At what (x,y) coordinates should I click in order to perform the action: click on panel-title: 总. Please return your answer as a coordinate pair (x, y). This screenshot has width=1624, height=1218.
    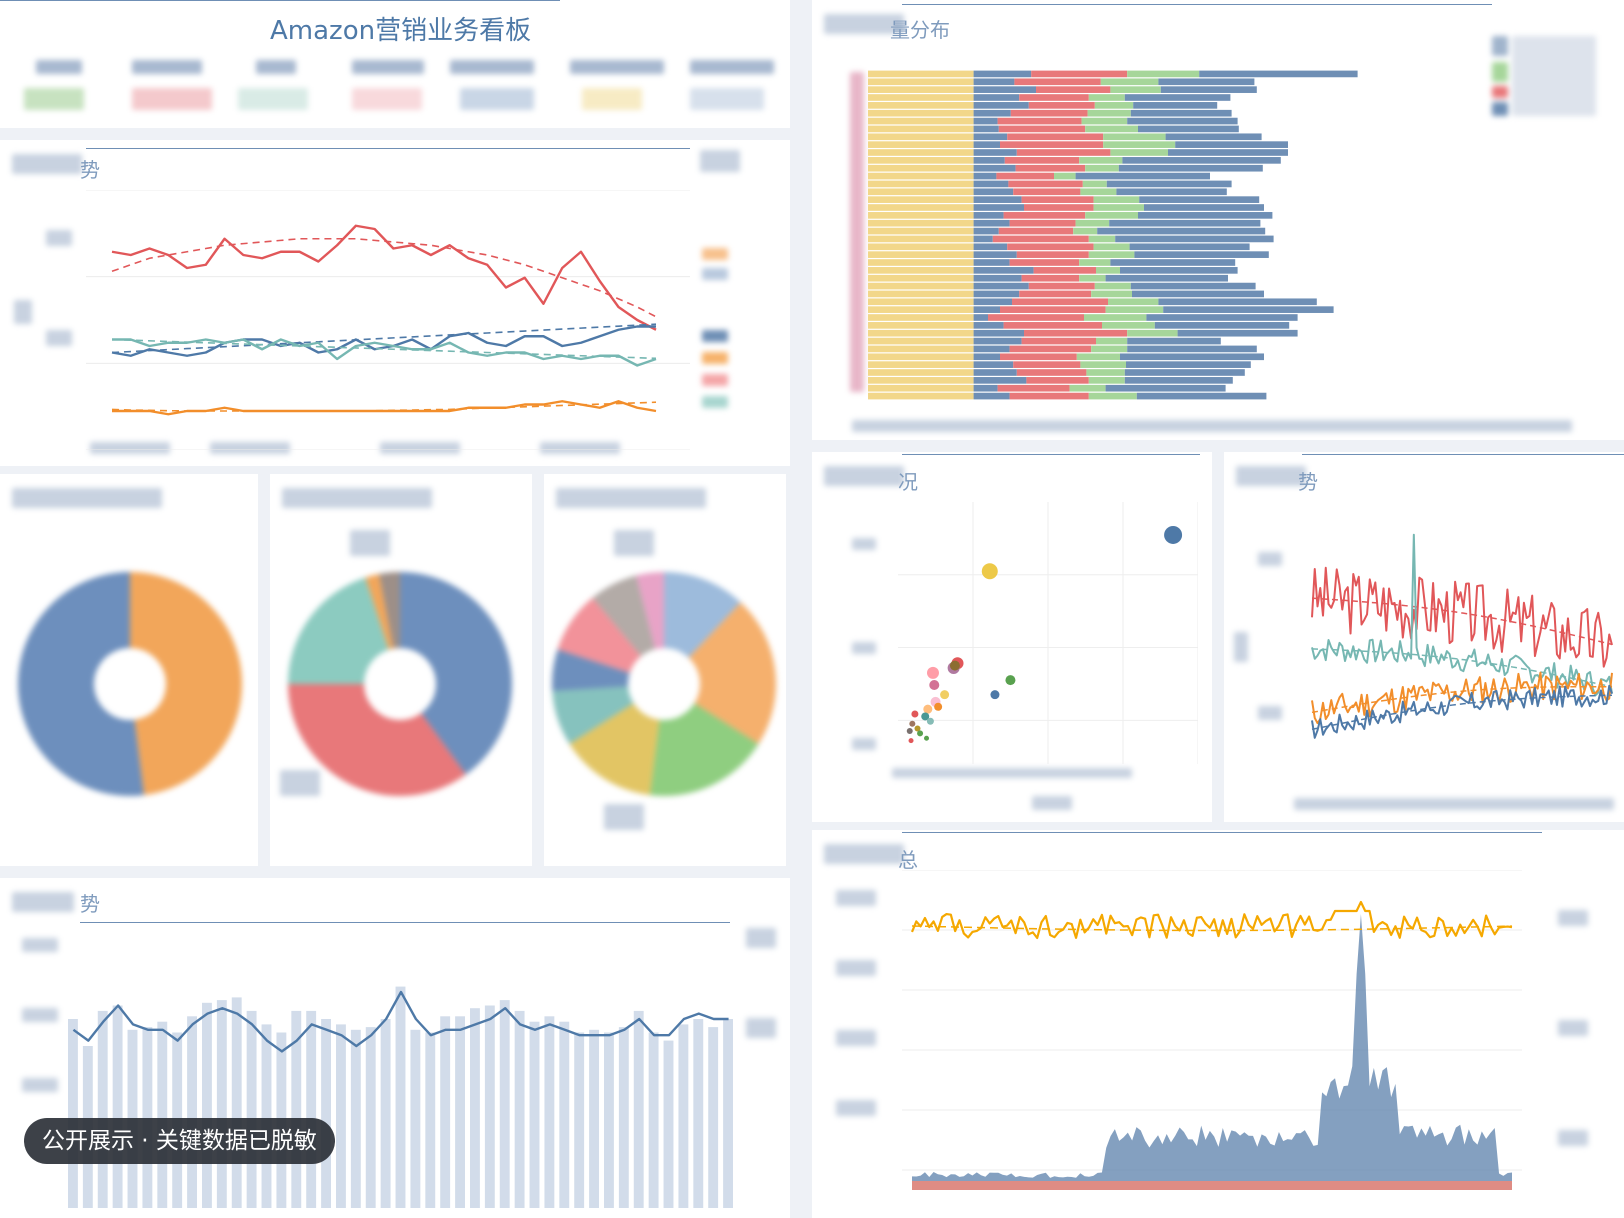
    Looking at the image, I should click on (908, 860).